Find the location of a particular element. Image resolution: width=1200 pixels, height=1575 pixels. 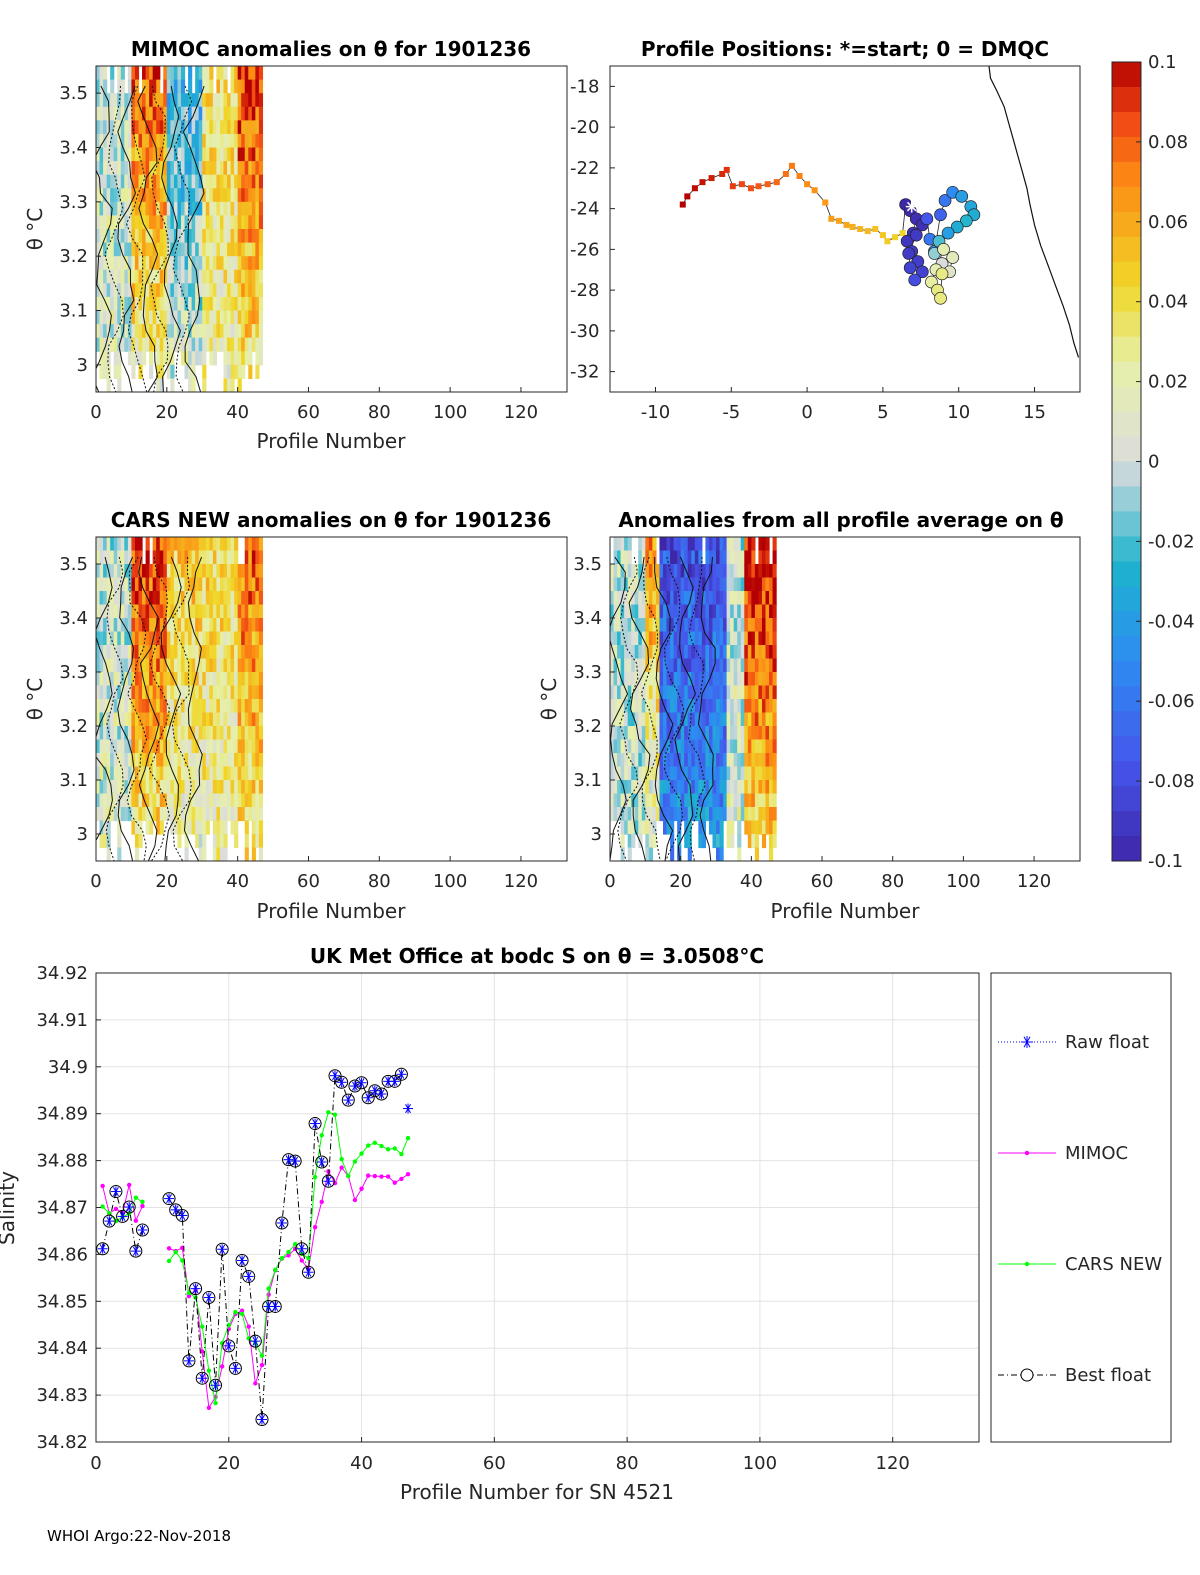

legend-label: MIMOC is located at coordinates (1096, 1153).